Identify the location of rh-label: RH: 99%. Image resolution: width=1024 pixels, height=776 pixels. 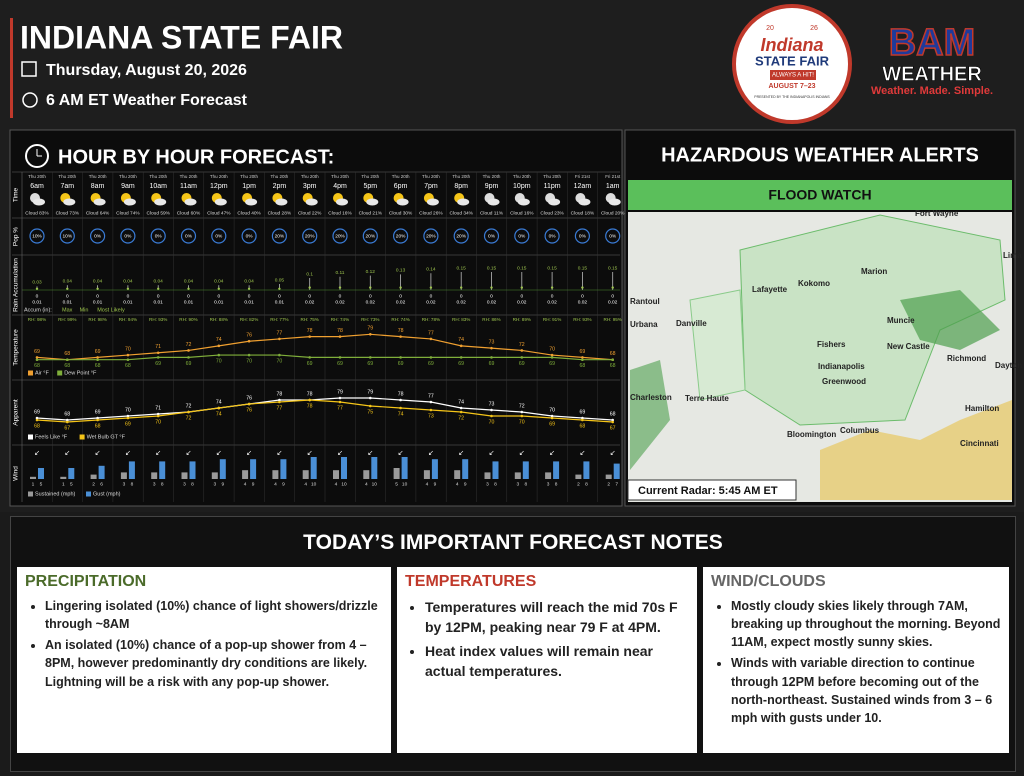
(67, 319).